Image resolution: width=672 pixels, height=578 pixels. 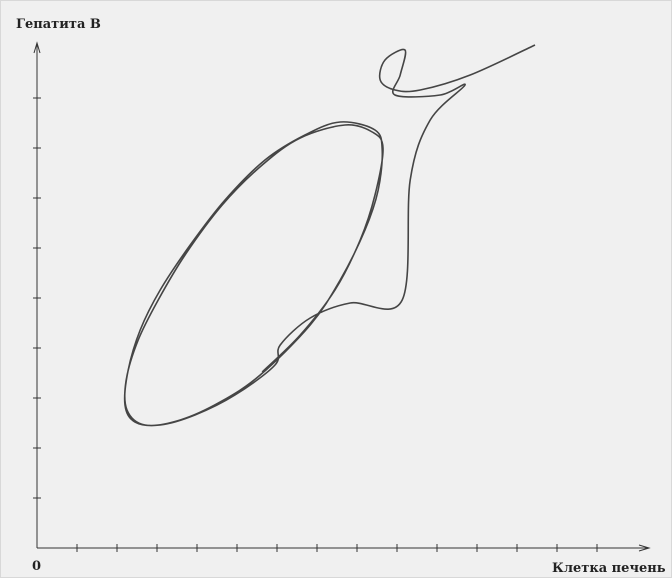 I want to click on y-axis-label: Гепатита В, so click(x=58, y=24).